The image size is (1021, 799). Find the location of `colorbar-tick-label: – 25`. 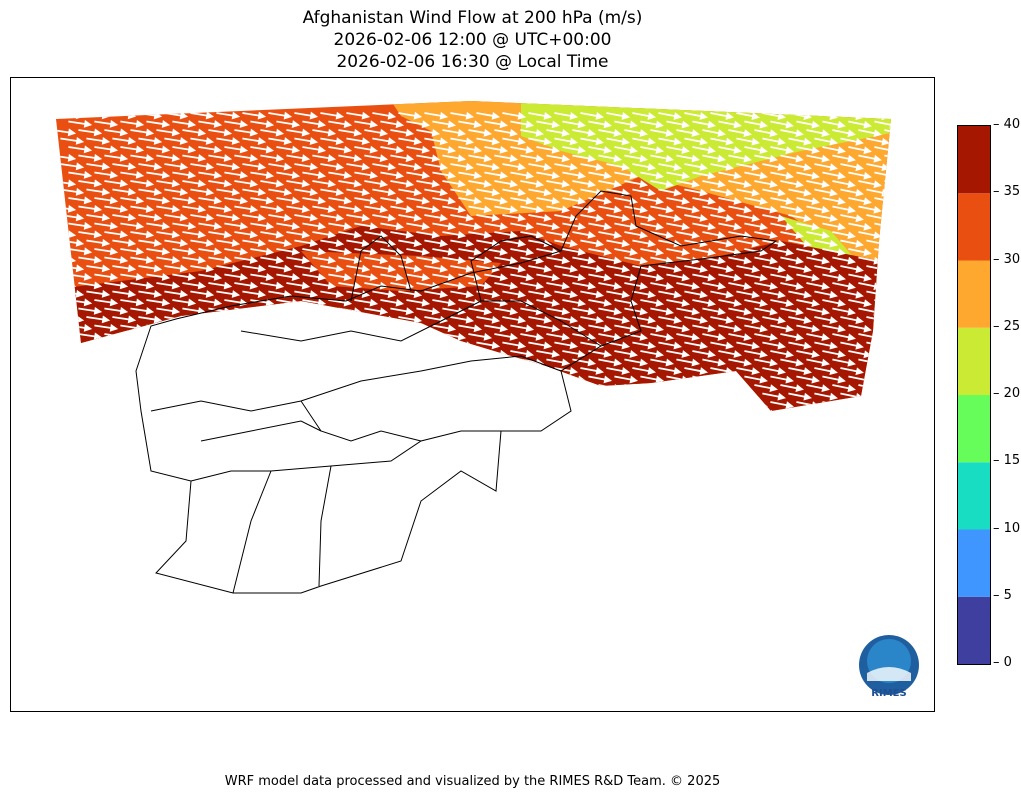

colorbar-tick-label: – 25 is located at coordinates (1007, 326).